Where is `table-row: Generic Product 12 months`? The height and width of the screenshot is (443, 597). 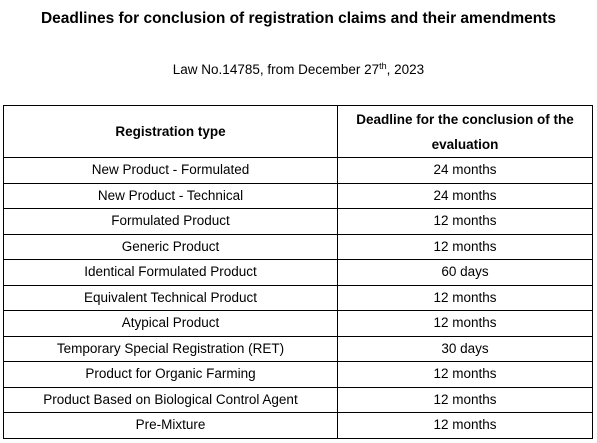
table-row: Generic Product 12 months is located at coordinates (298, 246).